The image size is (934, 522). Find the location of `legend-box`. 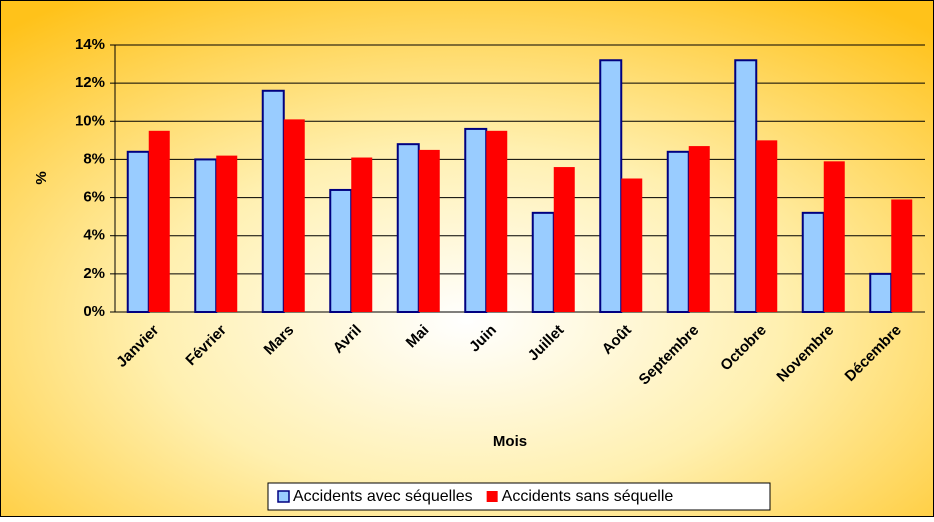

legend-box is located at coordinates (519, 496).